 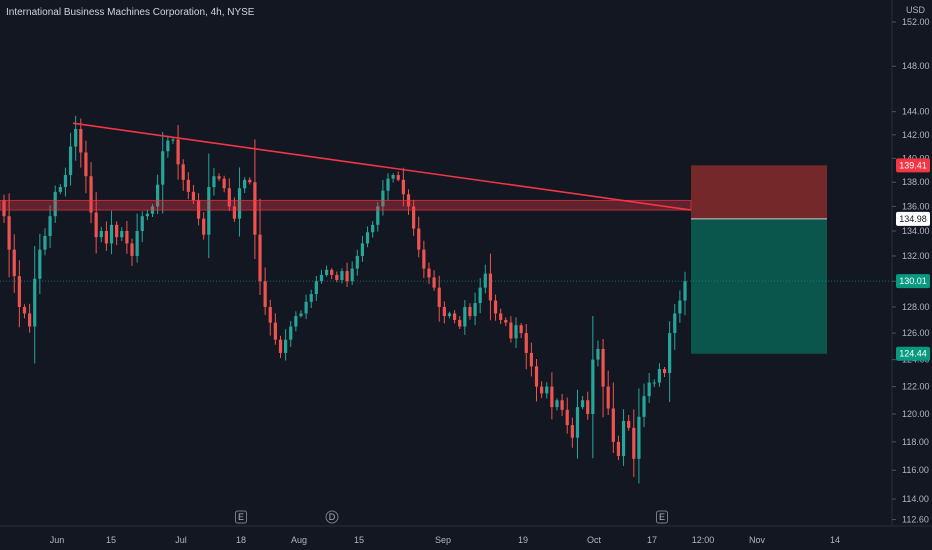 I want to click on y-tick-label: 128.00, so click(x=916, y=307).